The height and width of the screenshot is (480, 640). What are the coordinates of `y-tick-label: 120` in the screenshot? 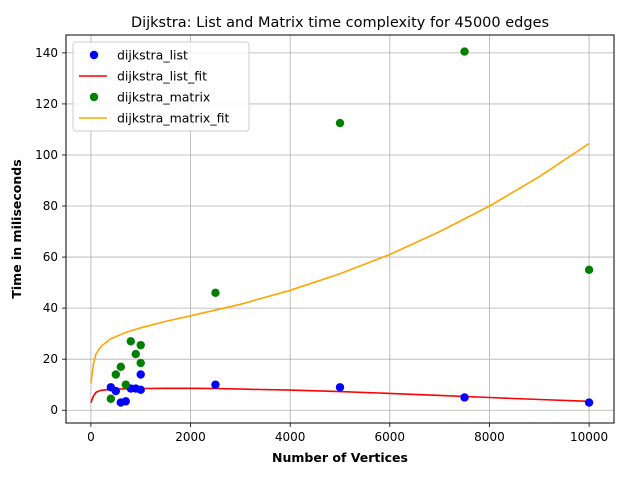 It's located at (46, 104).